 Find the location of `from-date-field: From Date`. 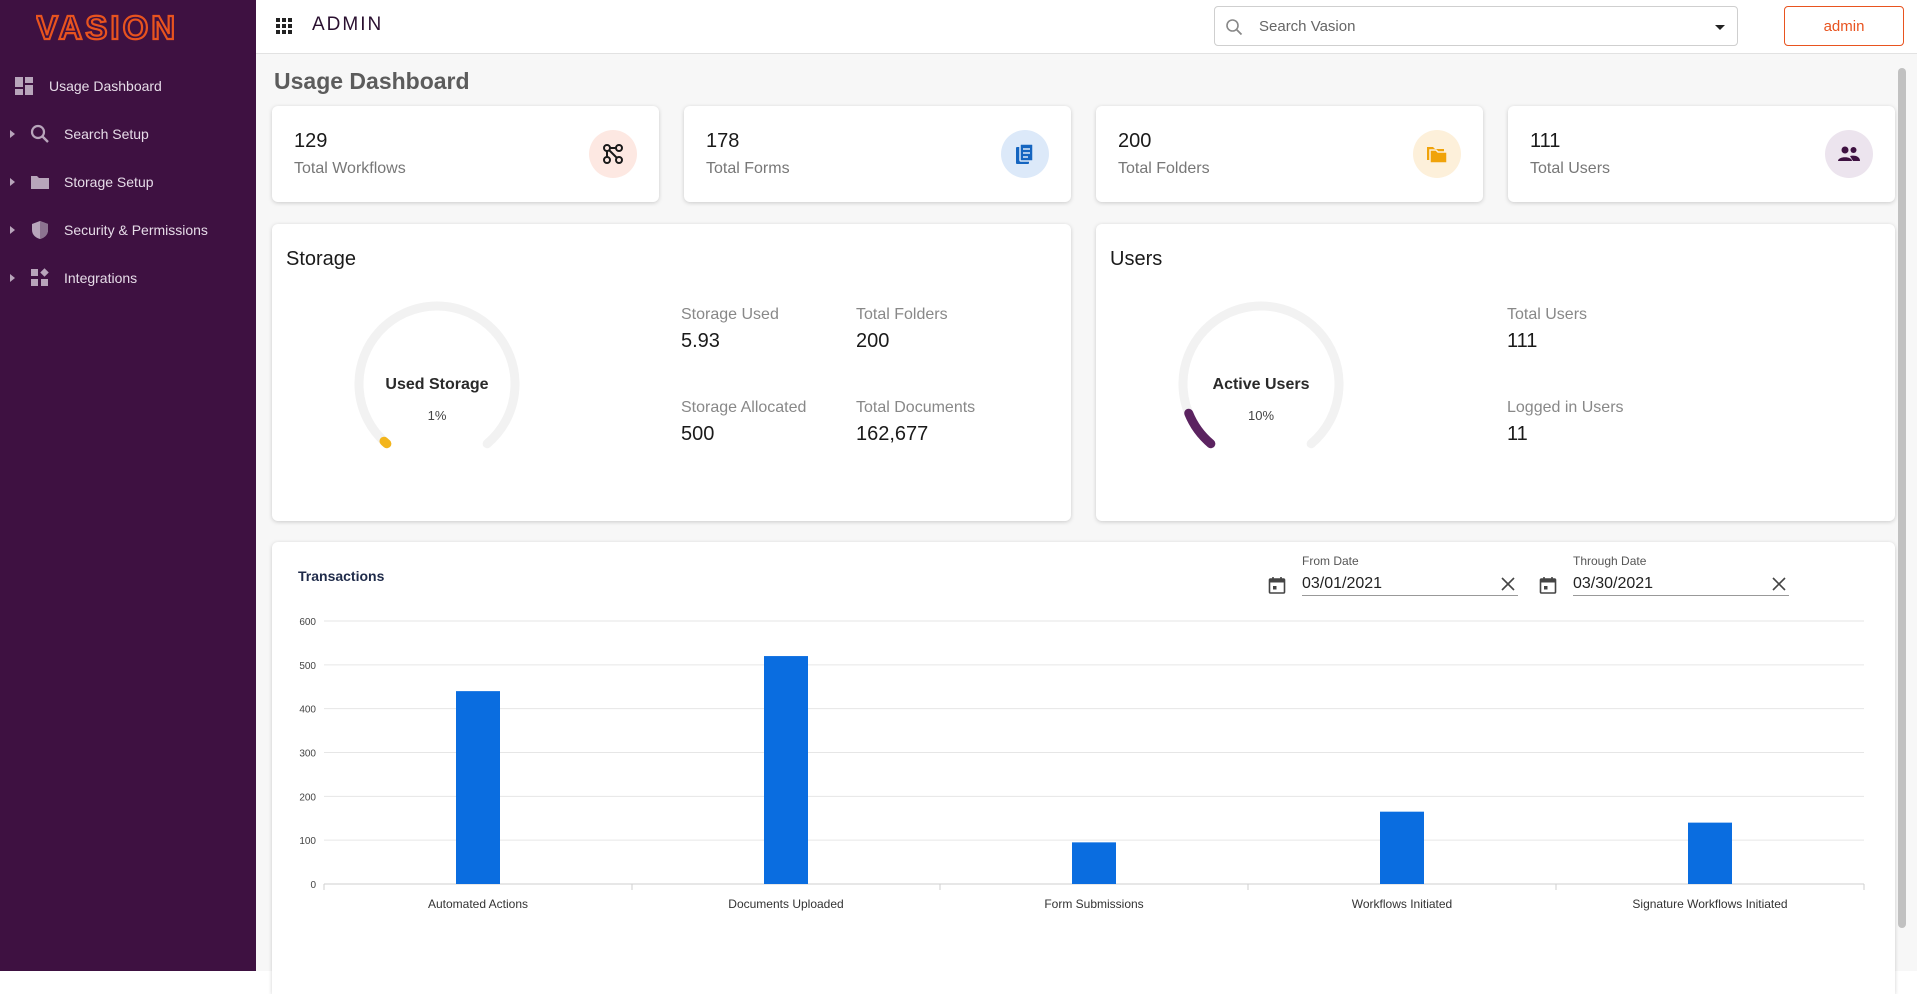

from-date-field: From Date is located at coordinates (1398, 576).